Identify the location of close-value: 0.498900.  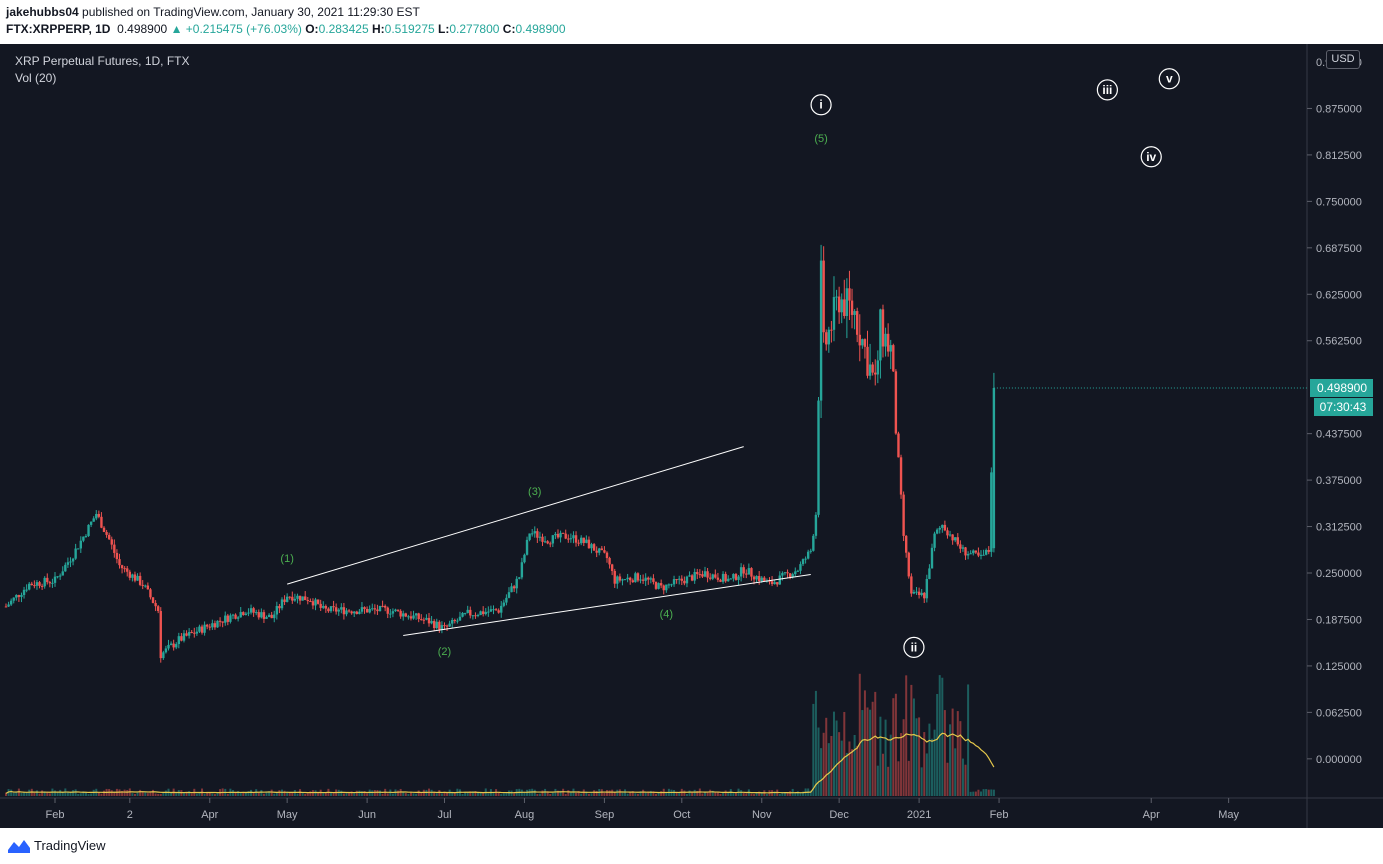
(540, 29).